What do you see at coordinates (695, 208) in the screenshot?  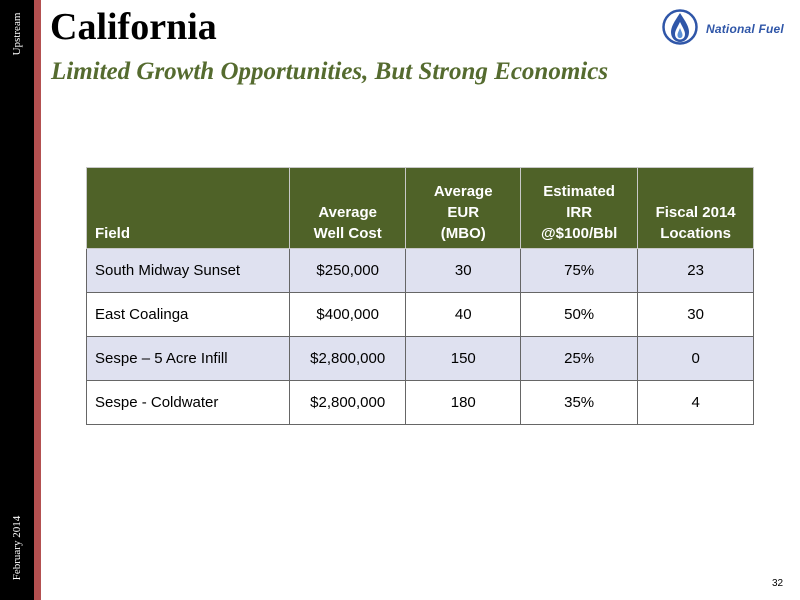 I see `header-fiscal-2014-locations: Fiscal 2014 Locations` at bounding box center [695, 208].